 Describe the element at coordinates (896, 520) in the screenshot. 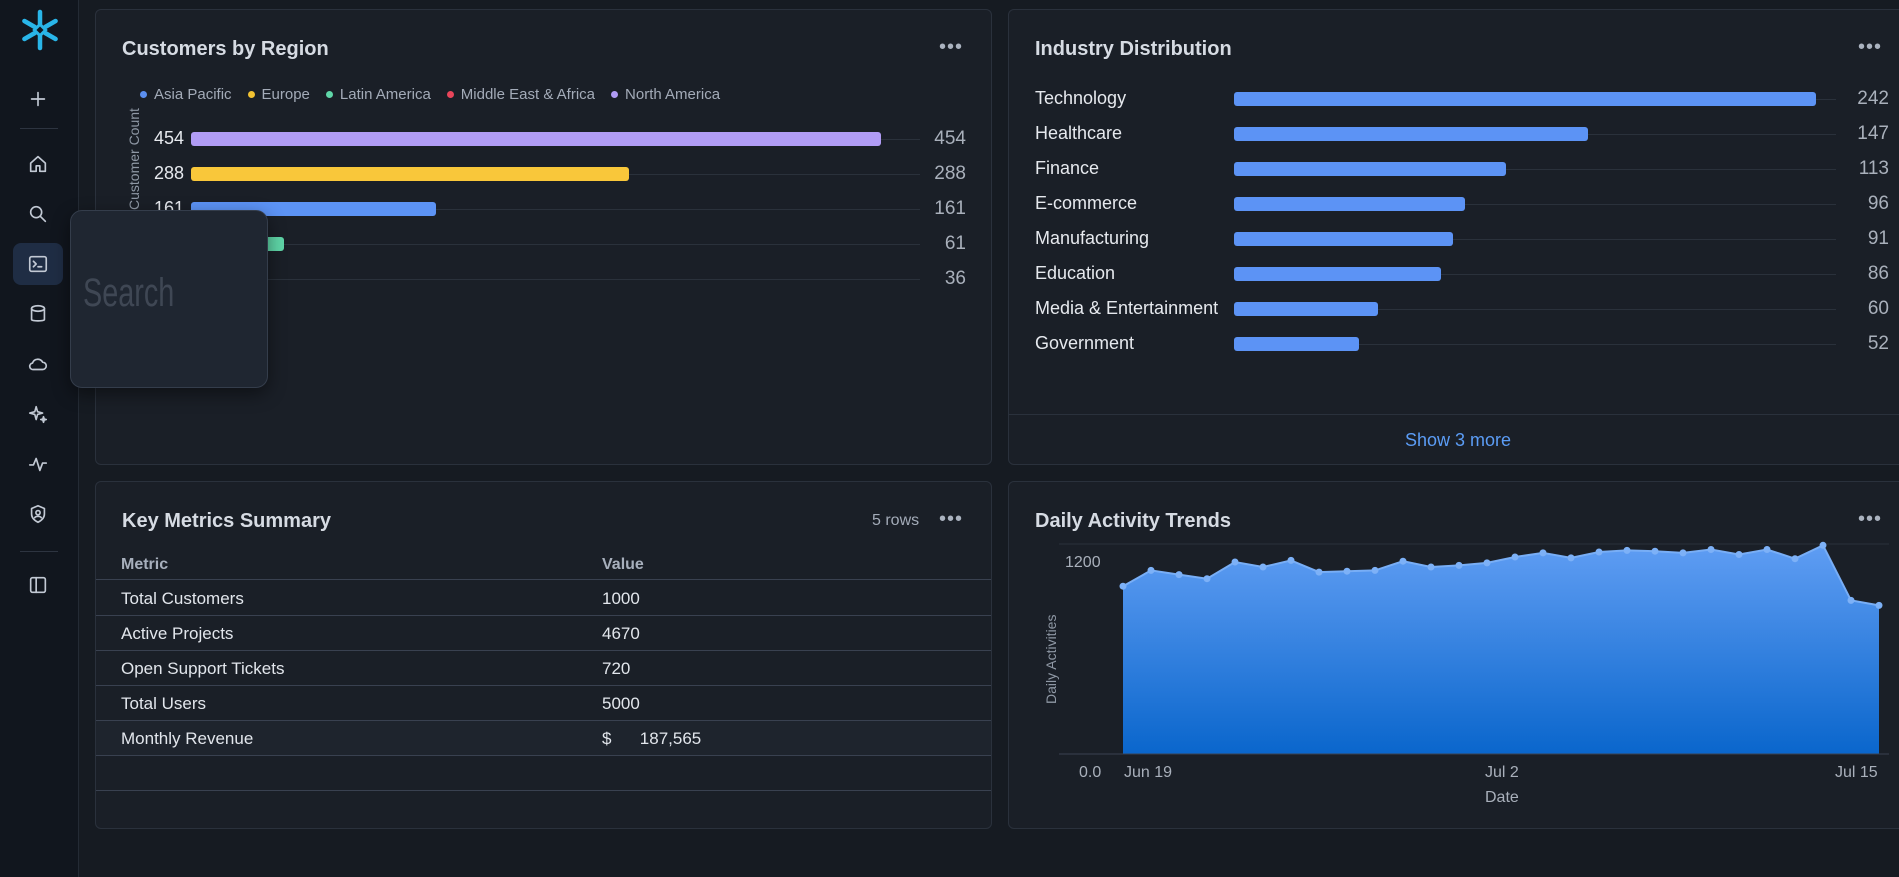

I see `row-count: 5 rows` at that location.